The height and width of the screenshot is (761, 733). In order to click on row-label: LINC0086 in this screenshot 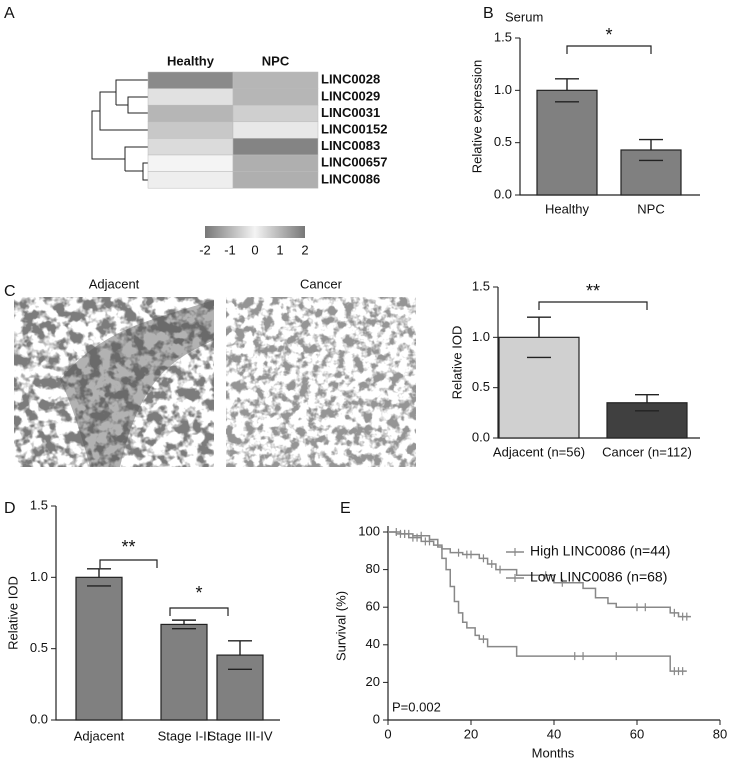, I will do `click(350, 178)`.